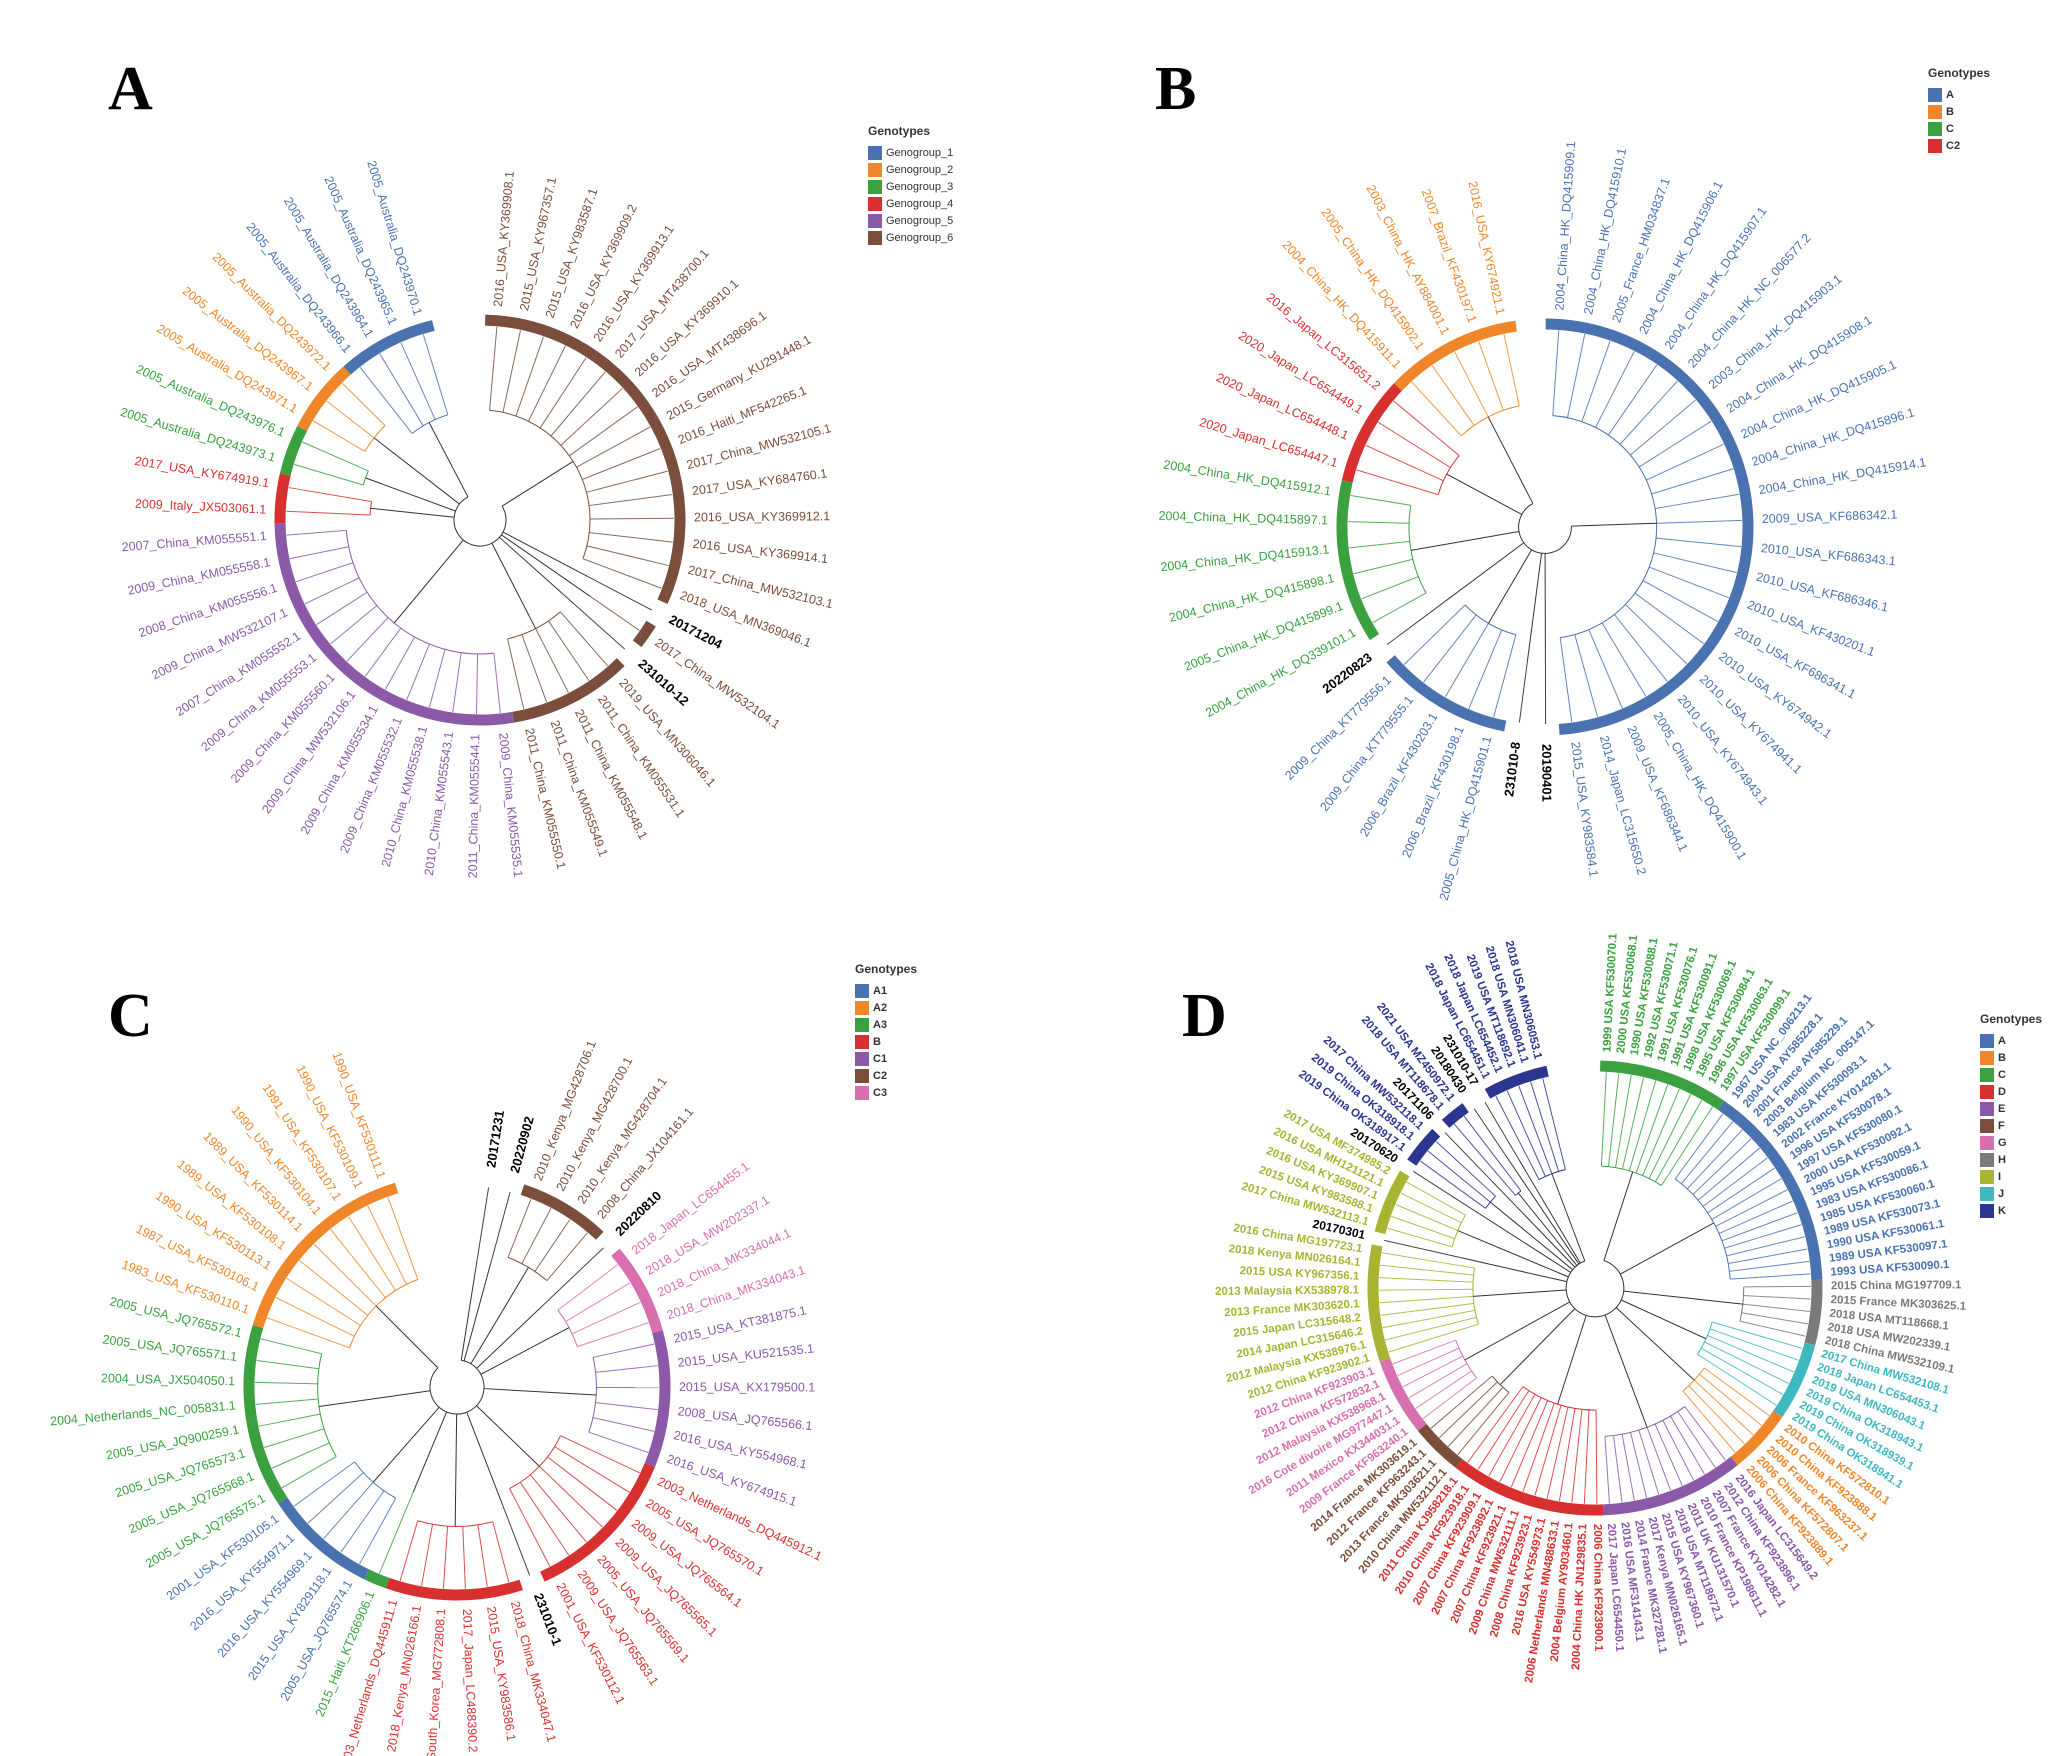 This screenshot has width=2056, height=1756. I want to click on genotype-ring-A1, so click(324, 1538).